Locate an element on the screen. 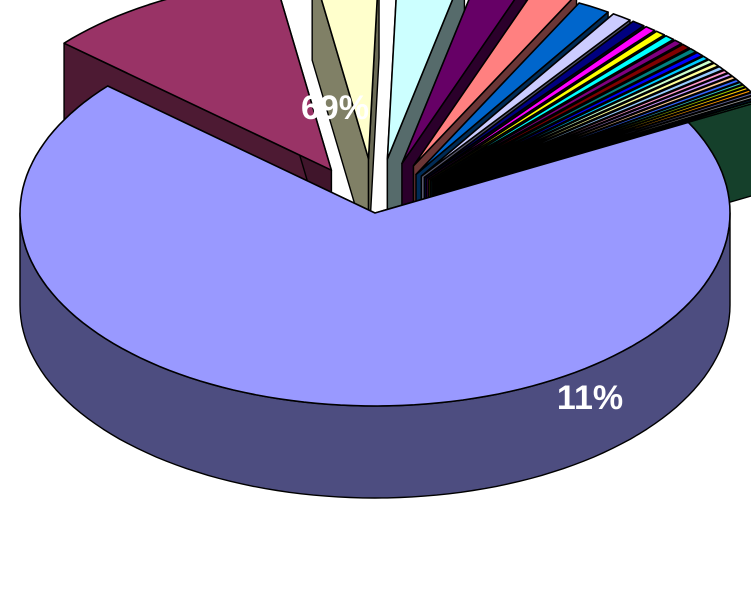 Image resolution: width=751 pixels, height=607 pixels. slice-label-0: 69% is located at coordinates (335, 108).